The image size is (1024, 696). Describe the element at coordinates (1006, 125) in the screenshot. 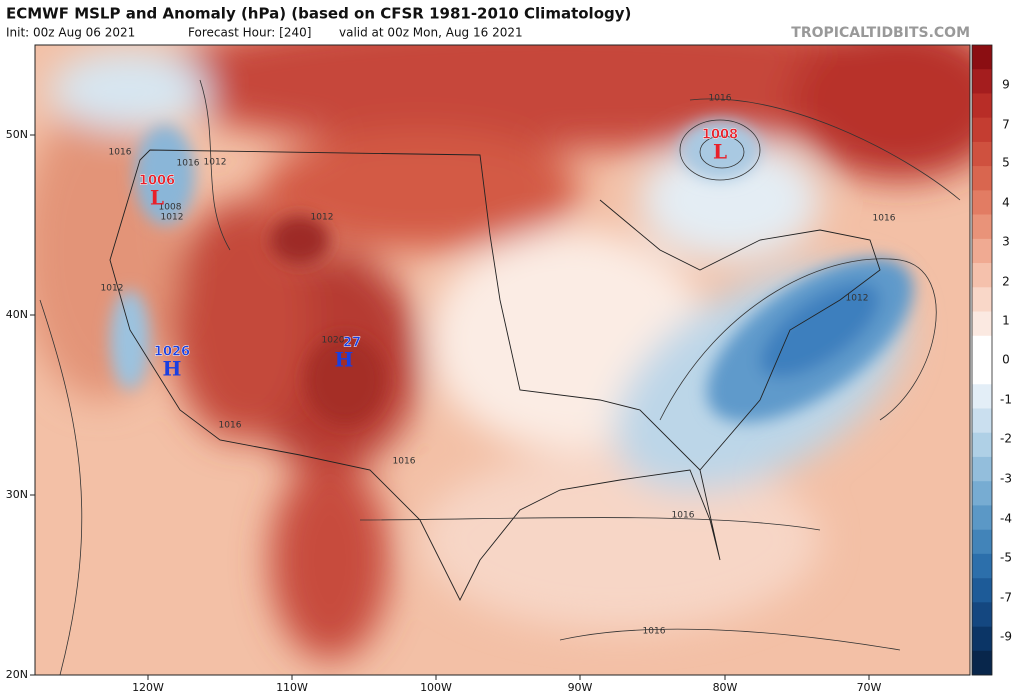

I see `colorbar-label: 7` at that location.